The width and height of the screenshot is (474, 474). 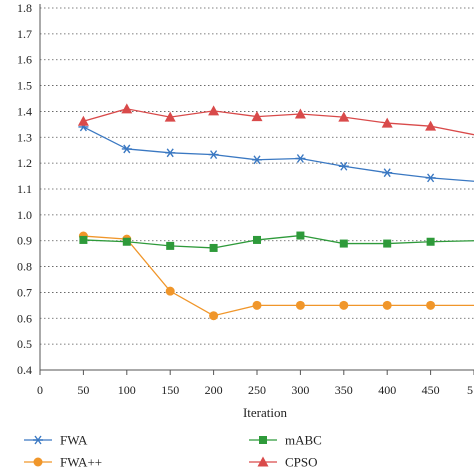 I want to click on x-tick-label: 350, so click(x=344, y=390).